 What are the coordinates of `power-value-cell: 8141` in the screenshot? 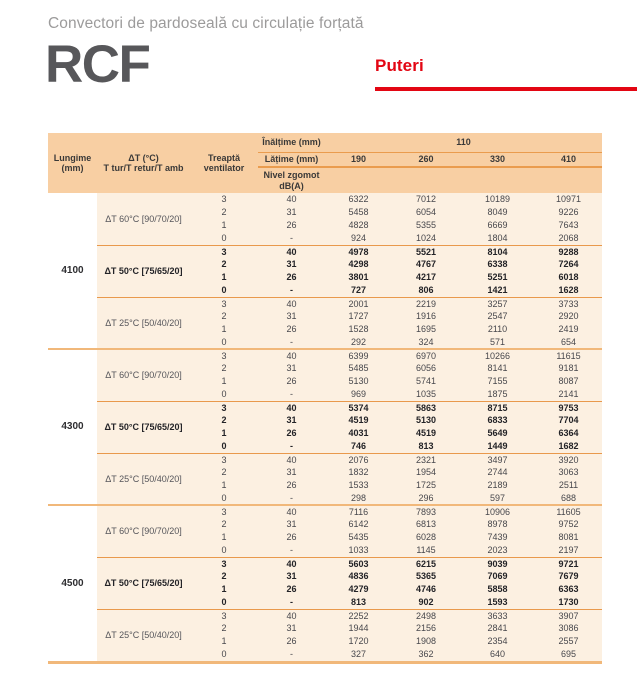 It's located at (497, 368).